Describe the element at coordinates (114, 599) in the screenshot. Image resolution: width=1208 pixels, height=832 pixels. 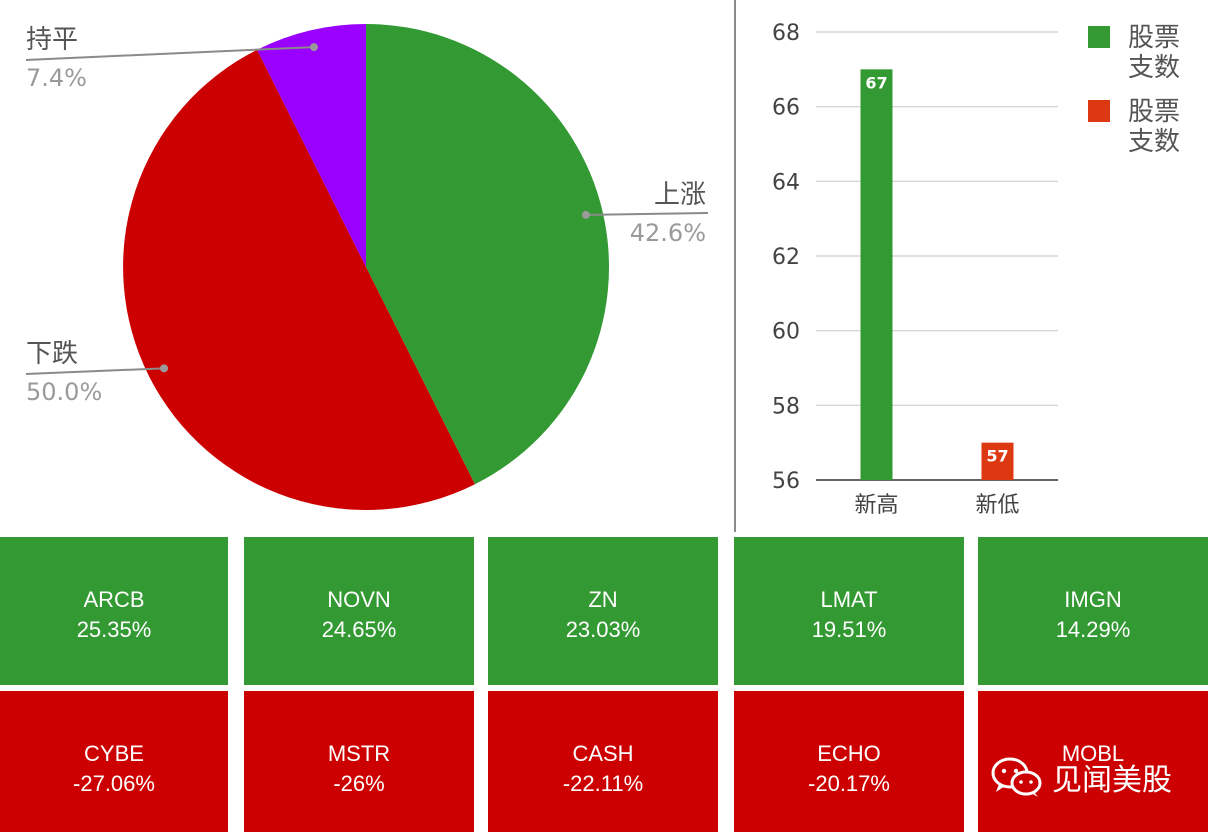
I see `tile-symbol: ARCB` at that location.